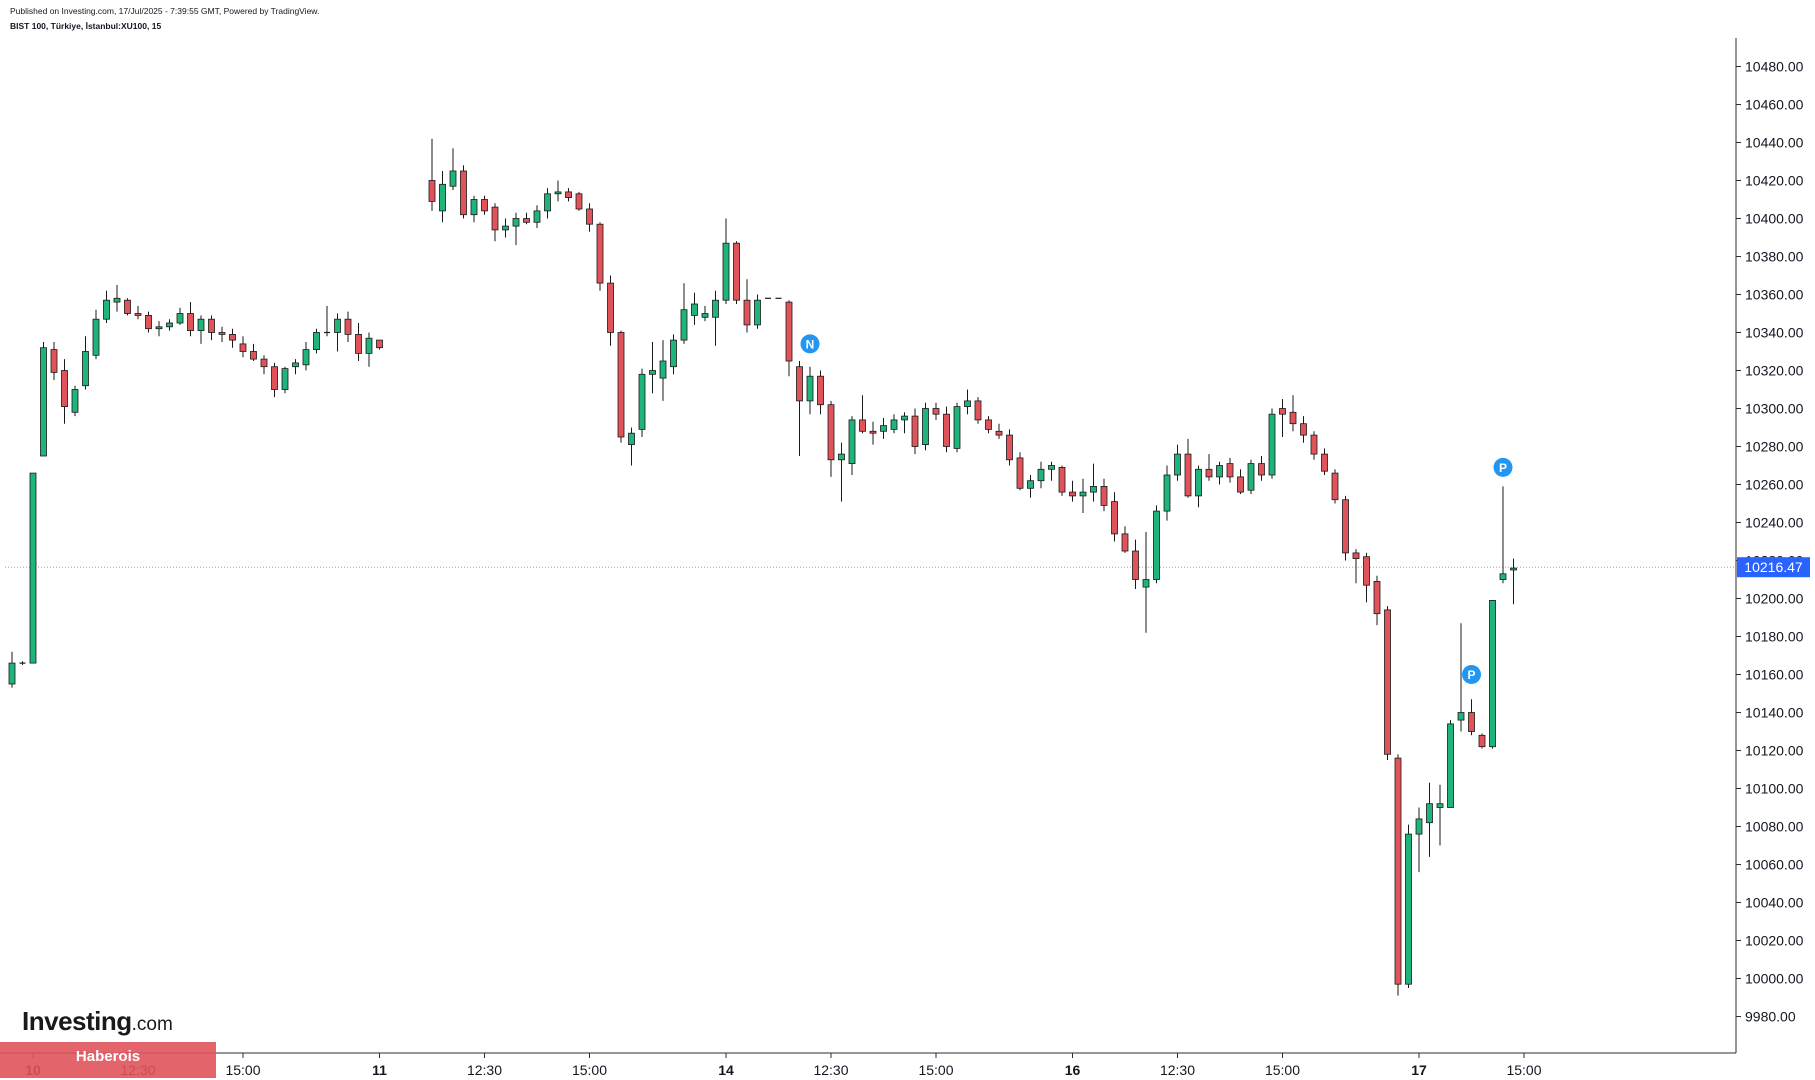 Image resolution: width=1815 pixels, height=1080 pixels. What do you see at coordinates (1774, 751) in the screenshot?
I see `y-tick-label: 10120.00` at bounding box center [1774, 751].